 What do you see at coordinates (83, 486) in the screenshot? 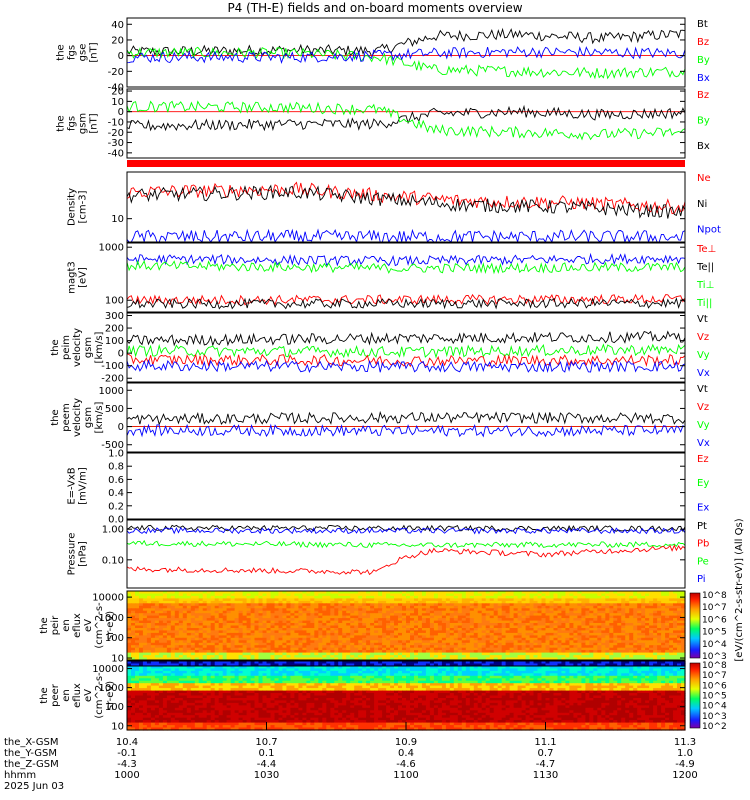
I see `y-axis-label: [mV/m]` at bounding box center [83, 486].